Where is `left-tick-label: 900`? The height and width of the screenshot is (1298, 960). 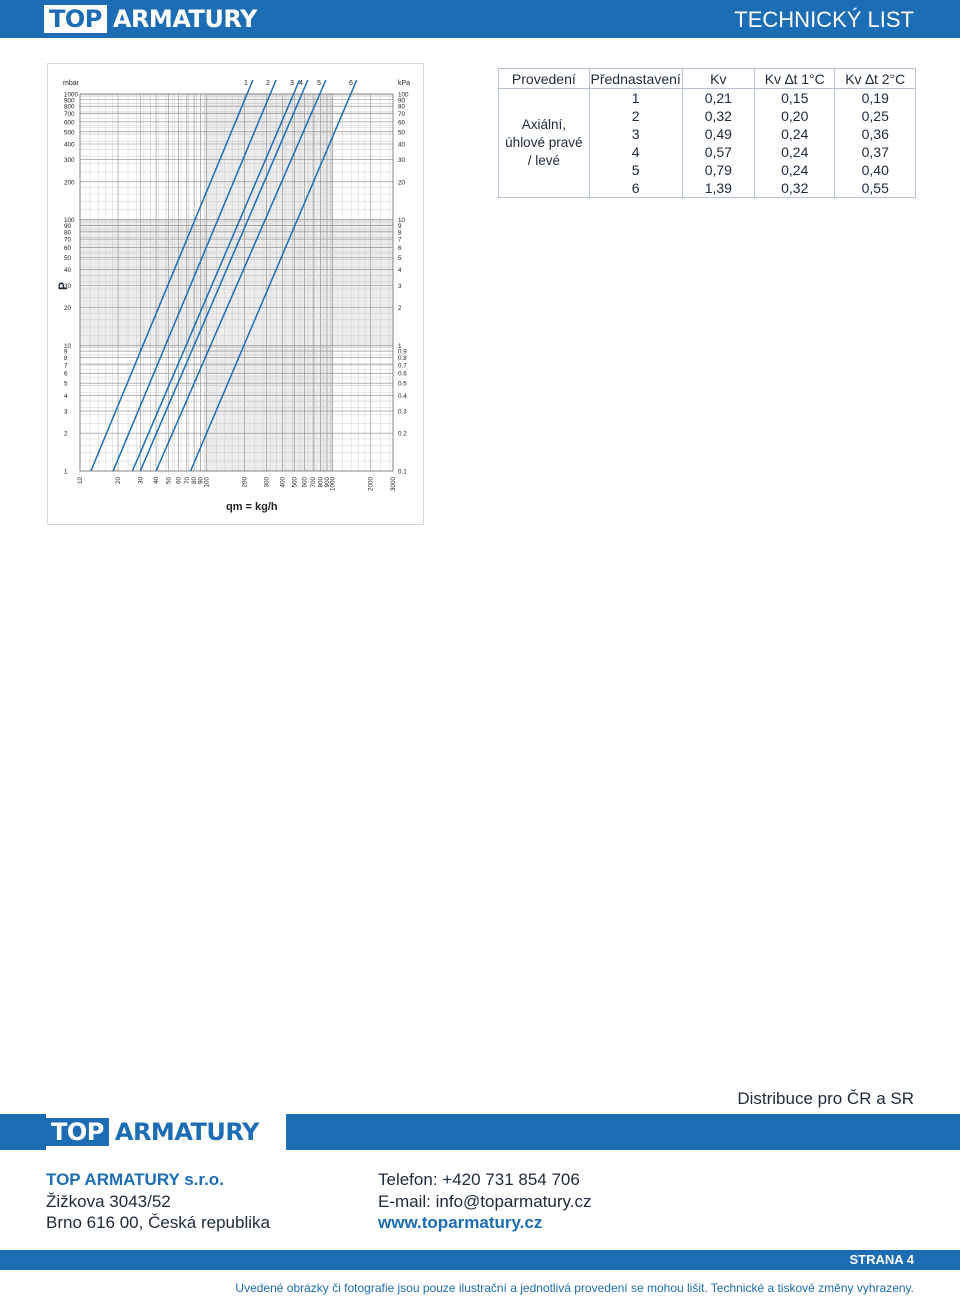
left-tick-label: 900 is located at coordinates (69, 100).